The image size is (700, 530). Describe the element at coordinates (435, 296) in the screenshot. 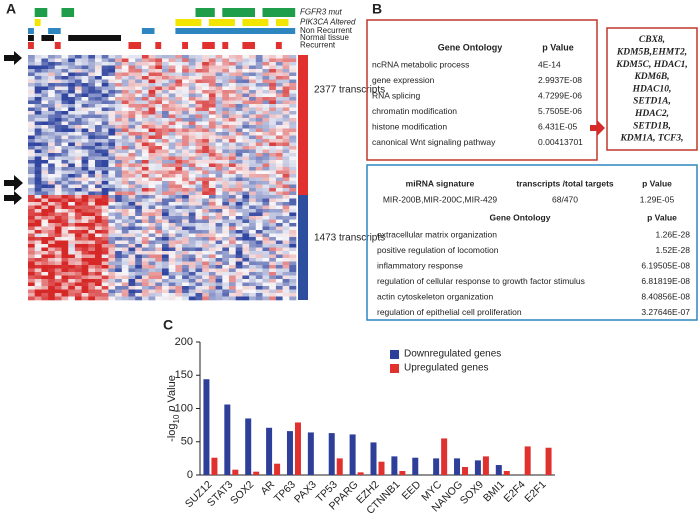

I see `cell: actin cytoskeleton organization` at that location.